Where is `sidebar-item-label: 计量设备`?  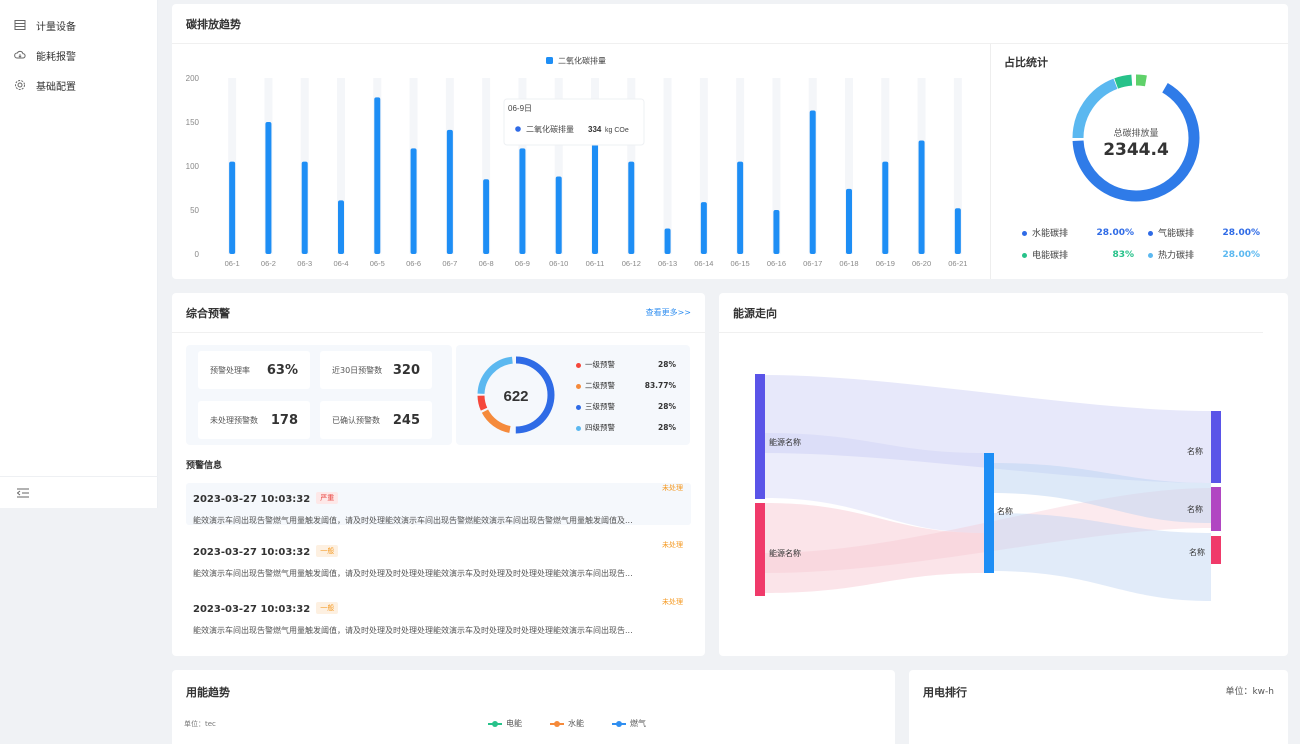 sidebar-item-label: 计量设备 is located at coordinates (56, 27).